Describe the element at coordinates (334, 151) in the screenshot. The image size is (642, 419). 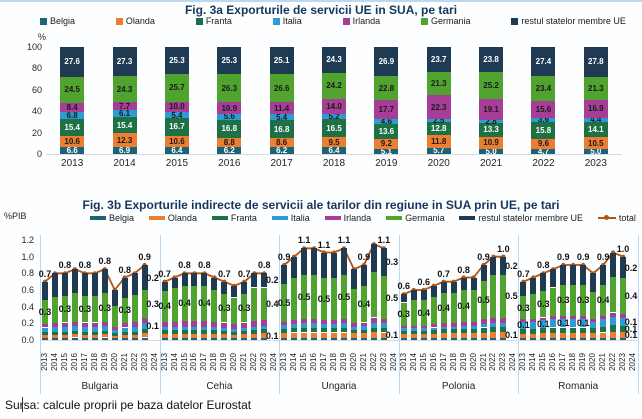
I see `bar-segment-label: 6.4` at that location.